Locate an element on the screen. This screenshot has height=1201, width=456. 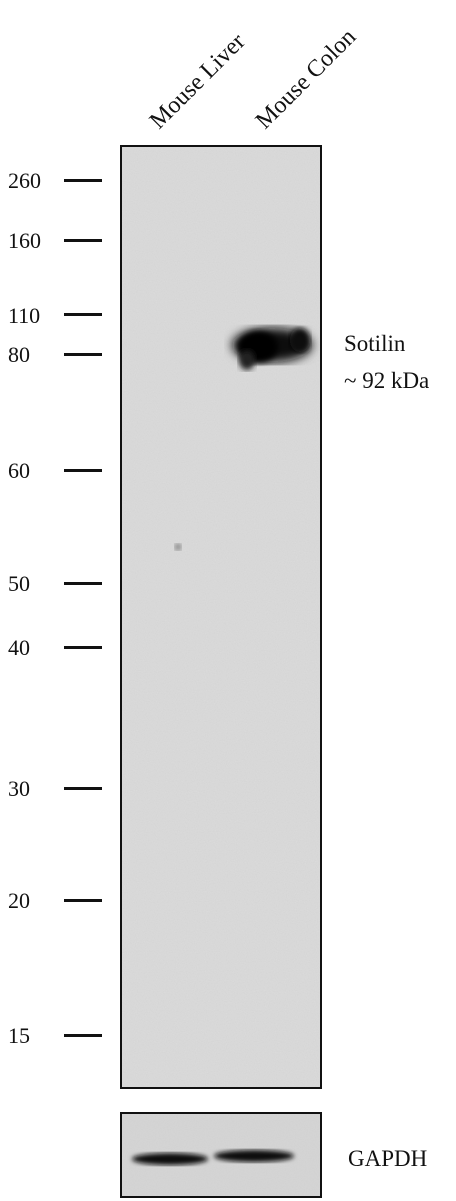
lane-label-mouse-liver: Mouse Liver is located at coordinates (197, 81).